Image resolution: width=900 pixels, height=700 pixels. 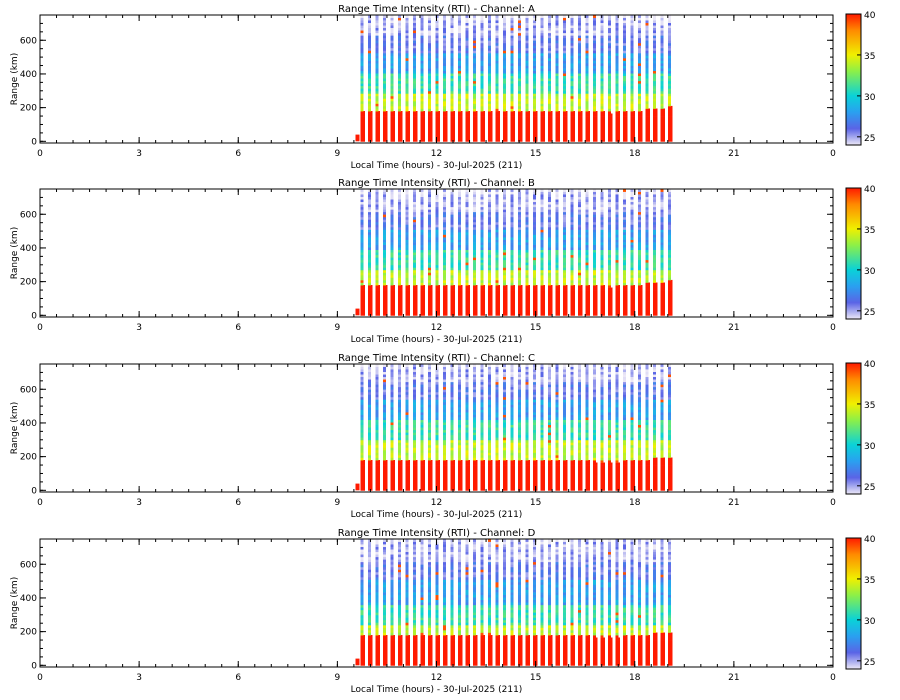 I want to click on heatmap-column, so click(x=392, y=78).